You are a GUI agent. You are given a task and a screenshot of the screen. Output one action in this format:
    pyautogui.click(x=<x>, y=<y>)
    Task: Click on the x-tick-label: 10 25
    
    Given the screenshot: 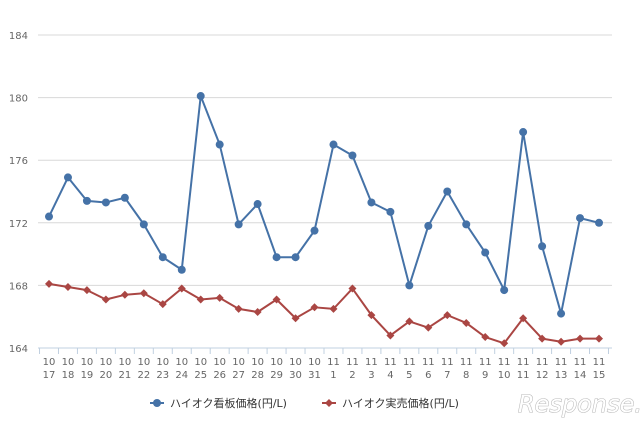 What is the action you would take?
    pyautogui.click(x=200, y=369)
    